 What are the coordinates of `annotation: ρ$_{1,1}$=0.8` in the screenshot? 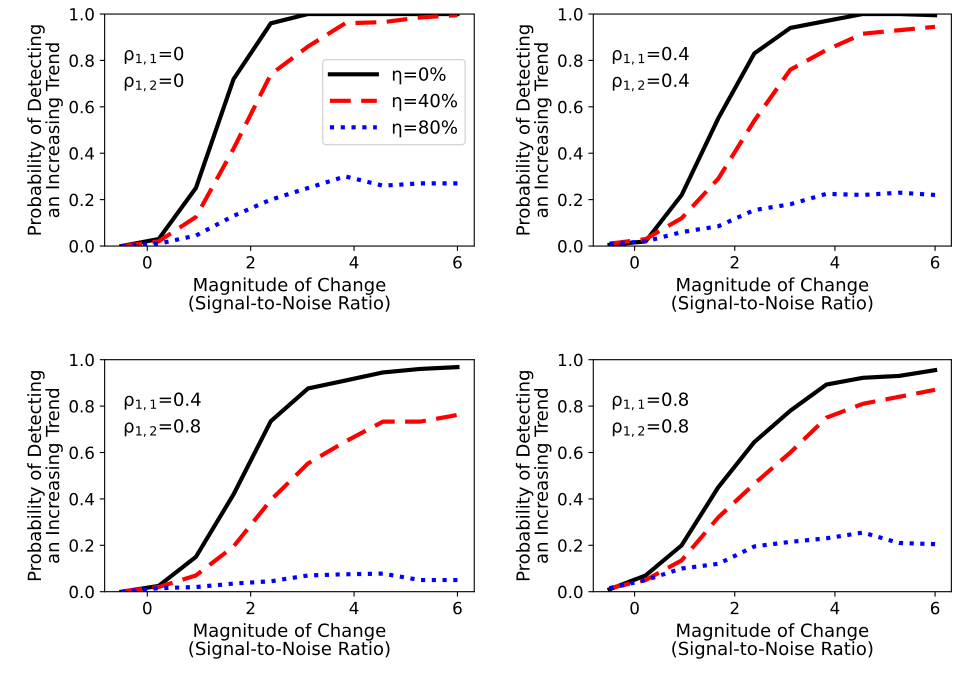 It's located at (650, 401).